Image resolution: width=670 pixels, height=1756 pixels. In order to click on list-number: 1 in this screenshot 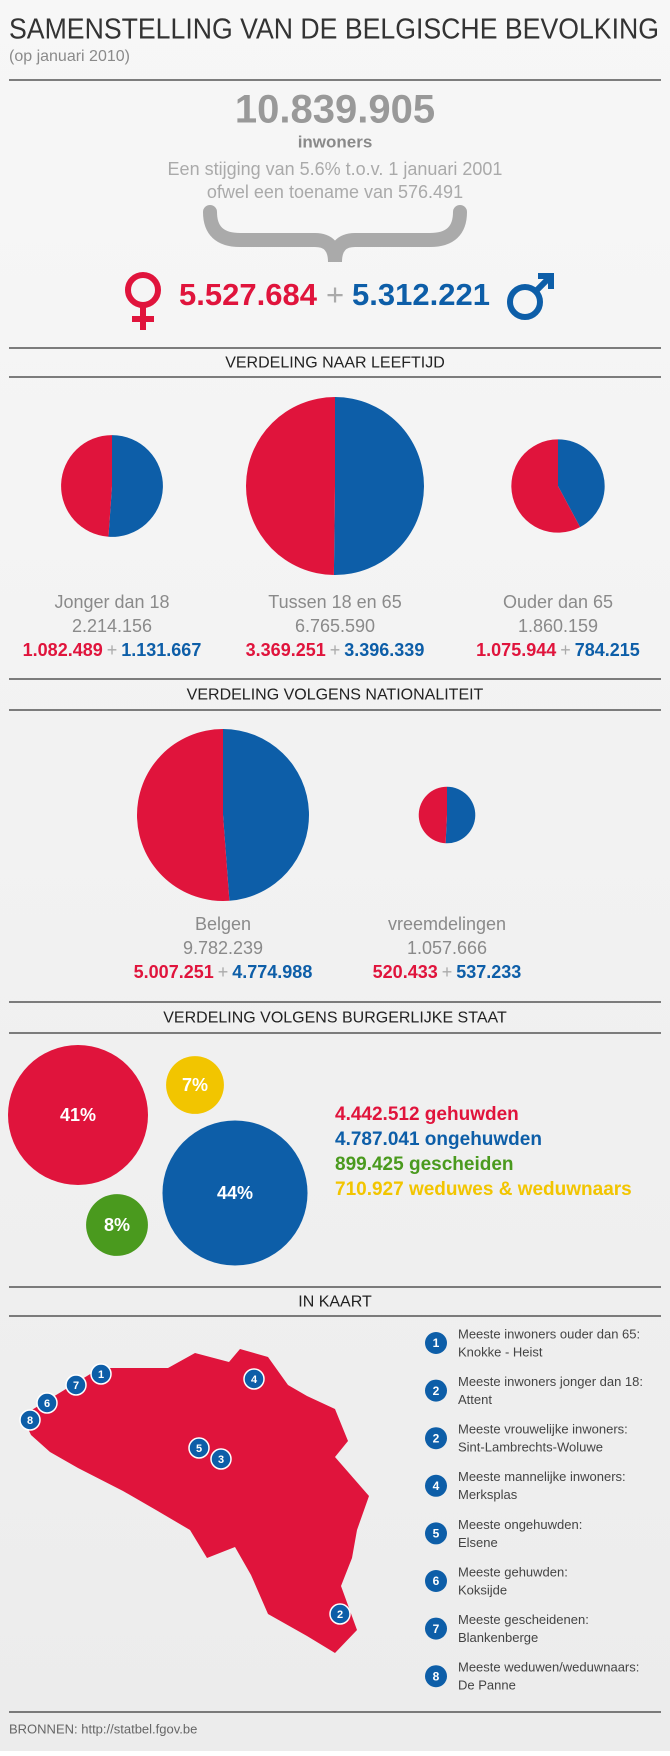, I will do `click(436, 1343)`.